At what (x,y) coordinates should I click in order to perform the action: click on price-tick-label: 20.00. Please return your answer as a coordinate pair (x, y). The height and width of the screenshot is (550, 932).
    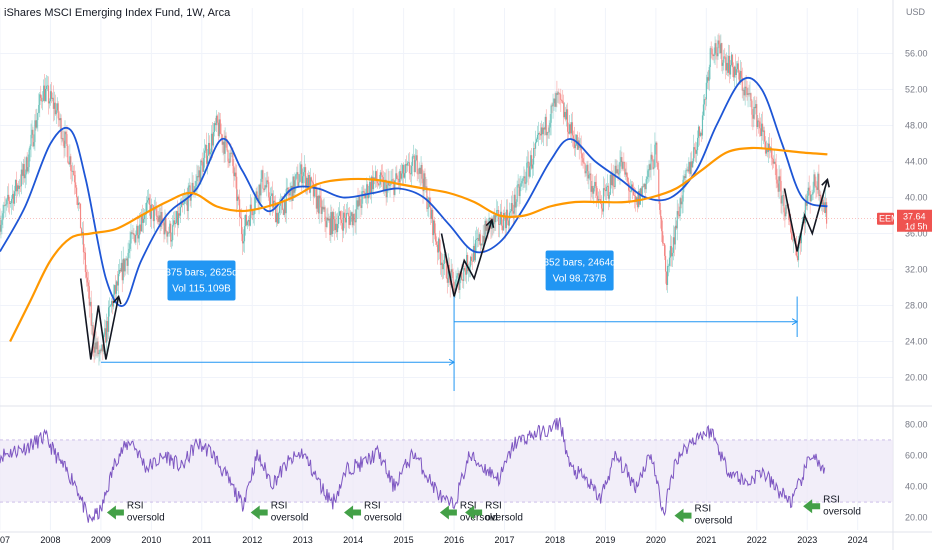
    Looking at the image, I should click on (916, 378).